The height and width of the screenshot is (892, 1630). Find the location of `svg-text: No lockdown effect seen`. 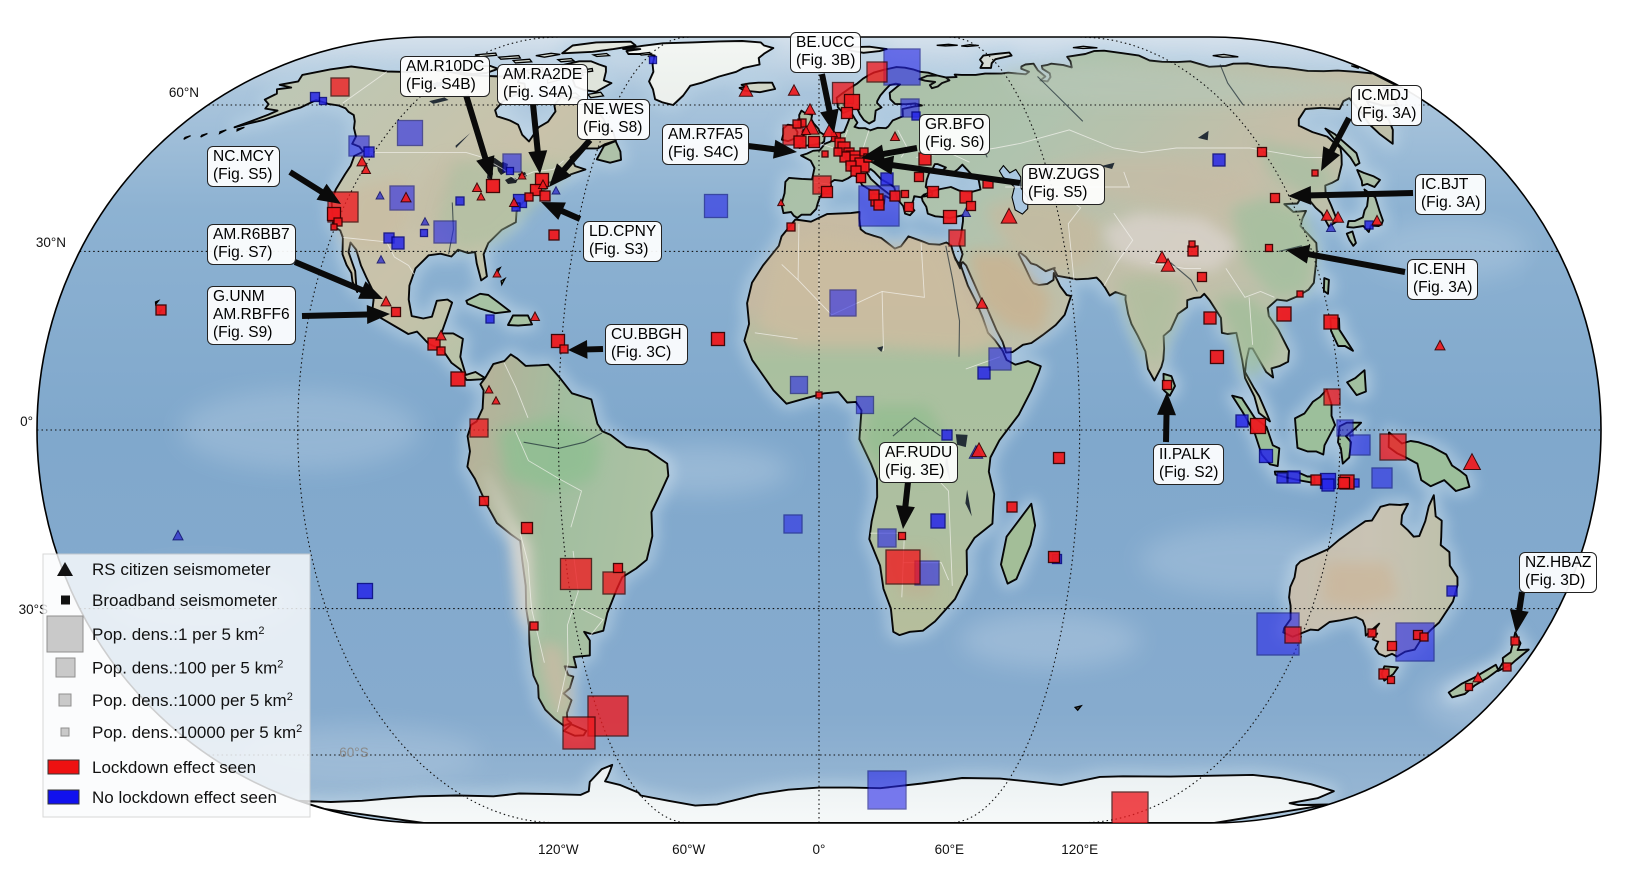

svg-text: No lockdown effect seen is located at coordinates (184, 797).